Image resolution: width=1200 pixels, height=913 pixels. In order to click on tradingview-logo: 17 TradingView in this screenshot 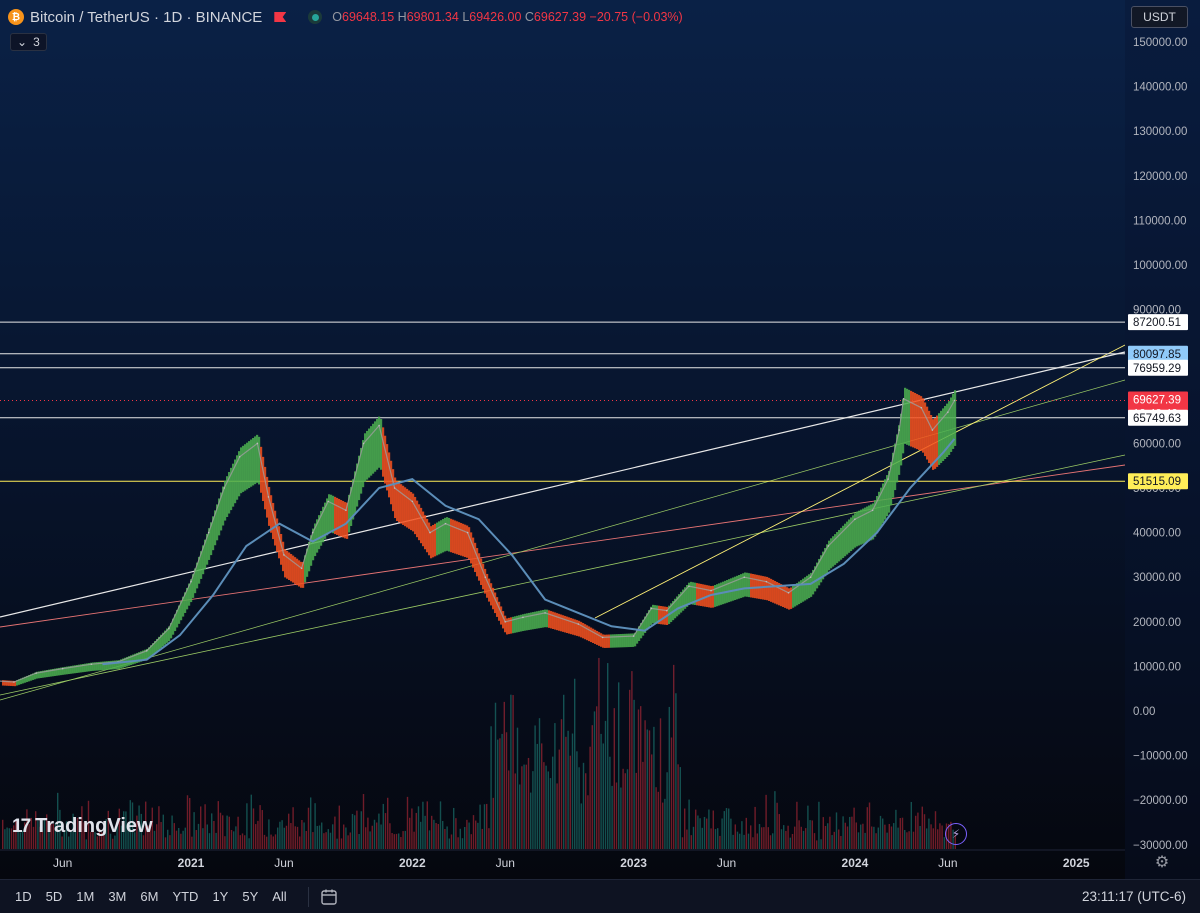, I will do `click(82, 826)`.